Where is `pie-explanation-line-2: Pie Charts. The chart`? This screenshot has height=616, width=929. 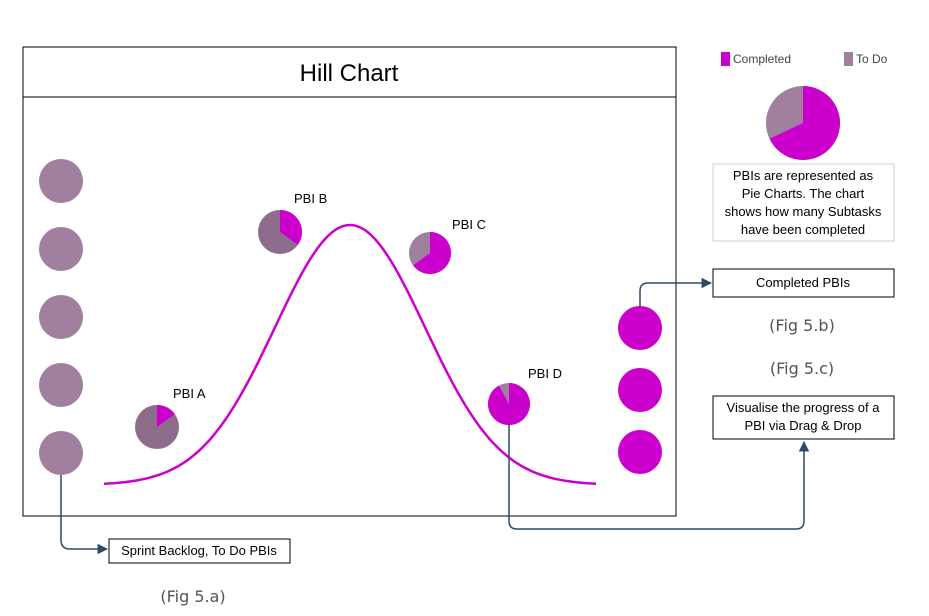 pie-explanation-line-2: Pie Charts. The chart is located at coordinates (803, 193).